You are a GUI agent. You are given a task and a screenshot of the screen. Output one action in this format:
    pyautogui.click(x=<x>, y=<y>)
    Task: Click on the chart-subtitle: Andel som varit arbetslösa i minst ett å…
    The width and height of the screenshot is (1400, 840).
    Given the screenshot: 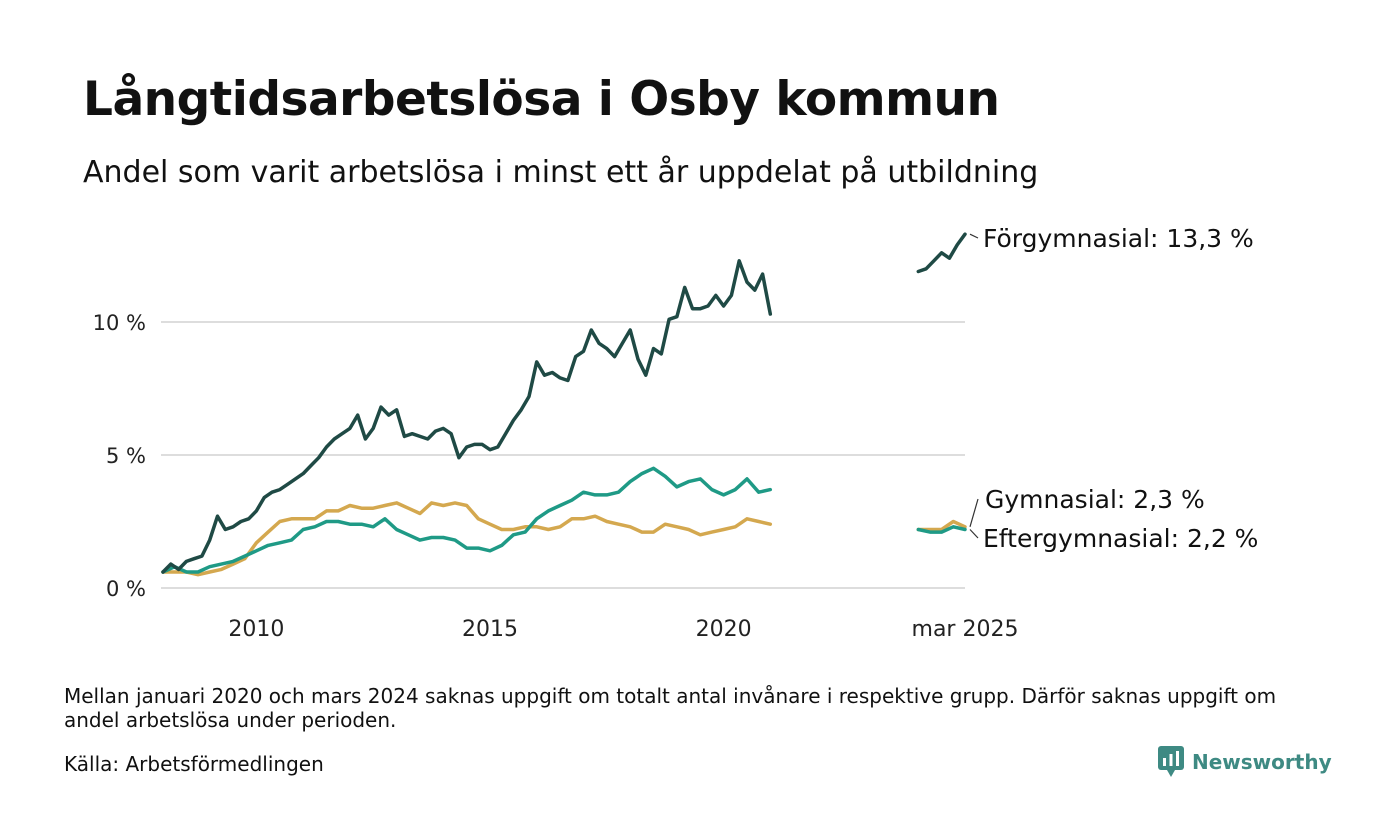 What is the action you would take?
    pyautogui.click(x=561, y=172)
    